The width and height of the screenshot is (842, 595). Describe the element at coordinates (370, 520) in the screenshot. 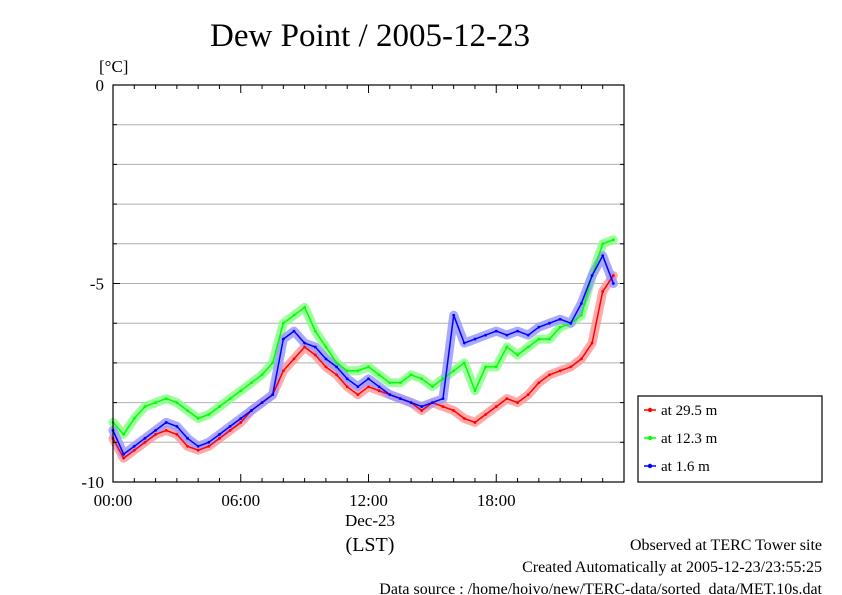

I see `x-axis-date-label: Dec-23` at that location.